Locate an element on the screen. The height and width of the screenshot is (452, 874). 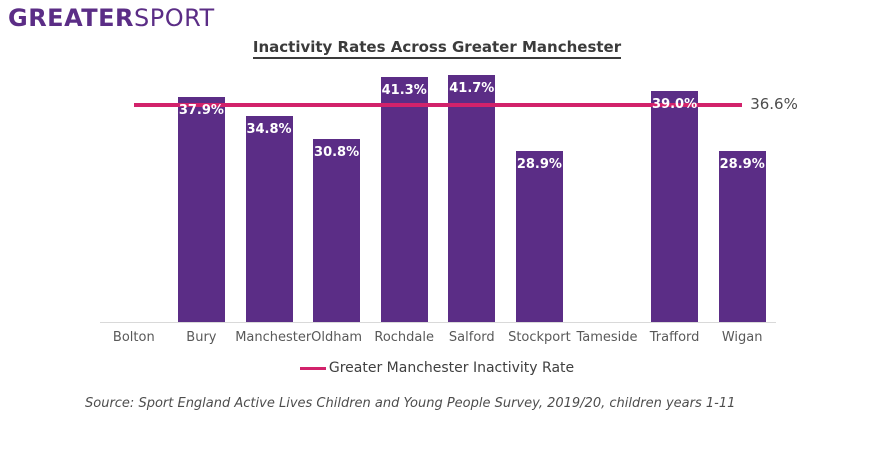
x-axis-label-stockport: Stockport is located at coordinates (539, 337).